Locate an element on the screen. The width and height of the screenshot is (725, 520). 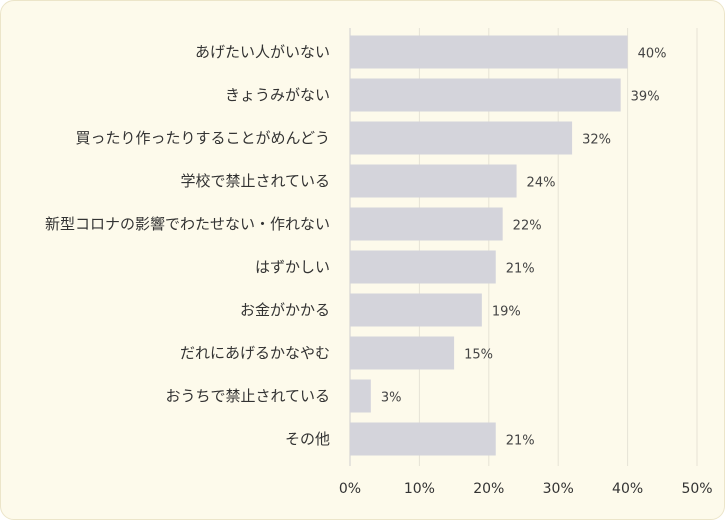
category-label-0: あげたい人がいない is located at coordinates (262, 52).